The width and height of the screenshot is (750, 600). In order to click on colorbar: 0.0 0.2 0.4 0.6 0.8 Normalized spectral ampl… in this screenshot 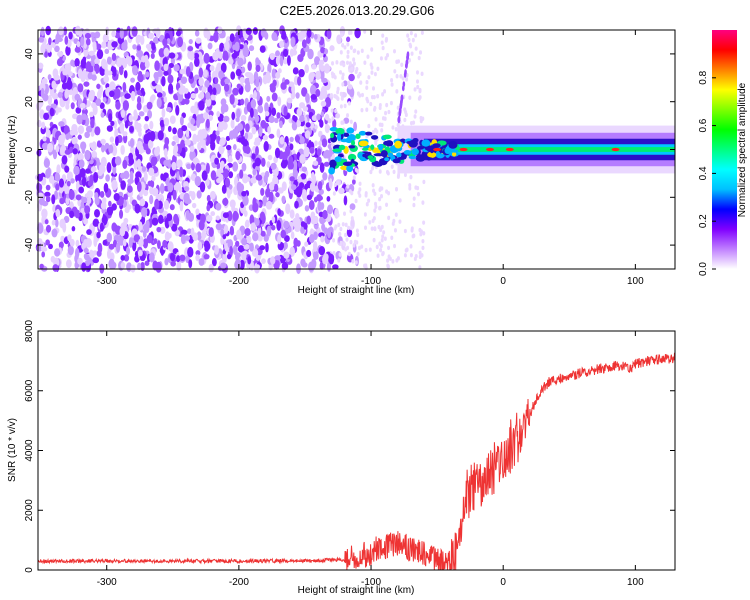, I will do `click(723, 153)`.